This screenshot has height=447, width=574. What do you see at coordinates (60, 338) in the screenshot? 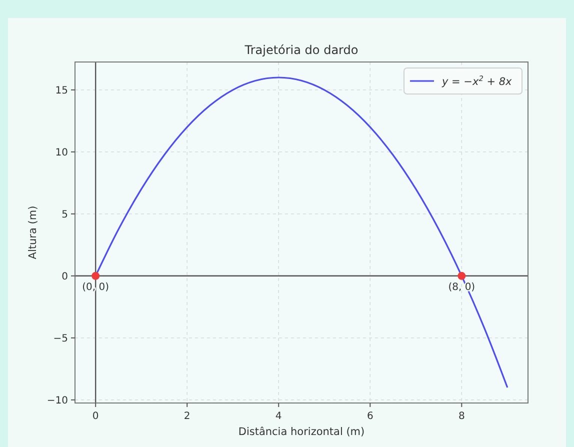
I see `y-tick-label: −5` at bounding box center [60, 338].